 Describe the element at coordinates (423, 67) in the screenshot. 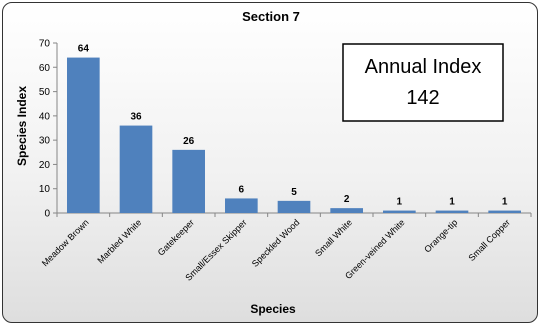

I see `annotation-line-1: Annual Index` at that location.